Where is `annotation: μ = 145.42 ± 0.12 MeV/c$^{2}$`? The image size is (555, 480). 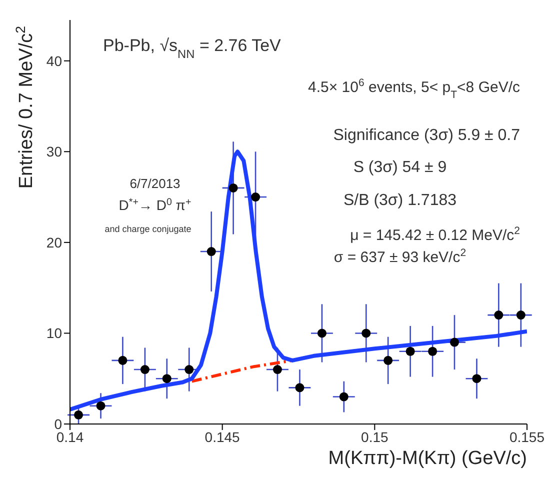
annotation: μ = 145.42 ± 0.12 MeV/c$^{2}$ is located at coordinates (435, 234).